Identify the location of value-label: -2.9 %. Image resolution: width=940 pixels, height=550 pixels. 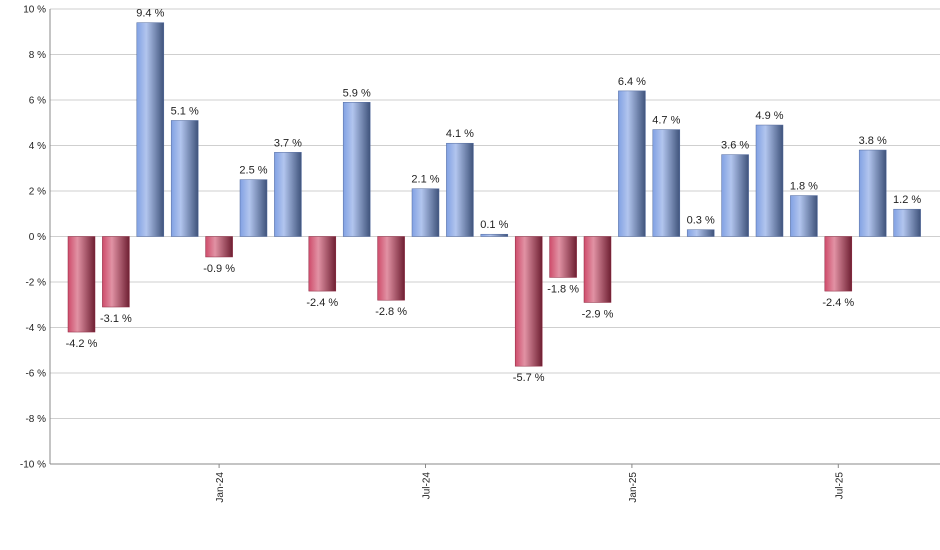
(598, 314).